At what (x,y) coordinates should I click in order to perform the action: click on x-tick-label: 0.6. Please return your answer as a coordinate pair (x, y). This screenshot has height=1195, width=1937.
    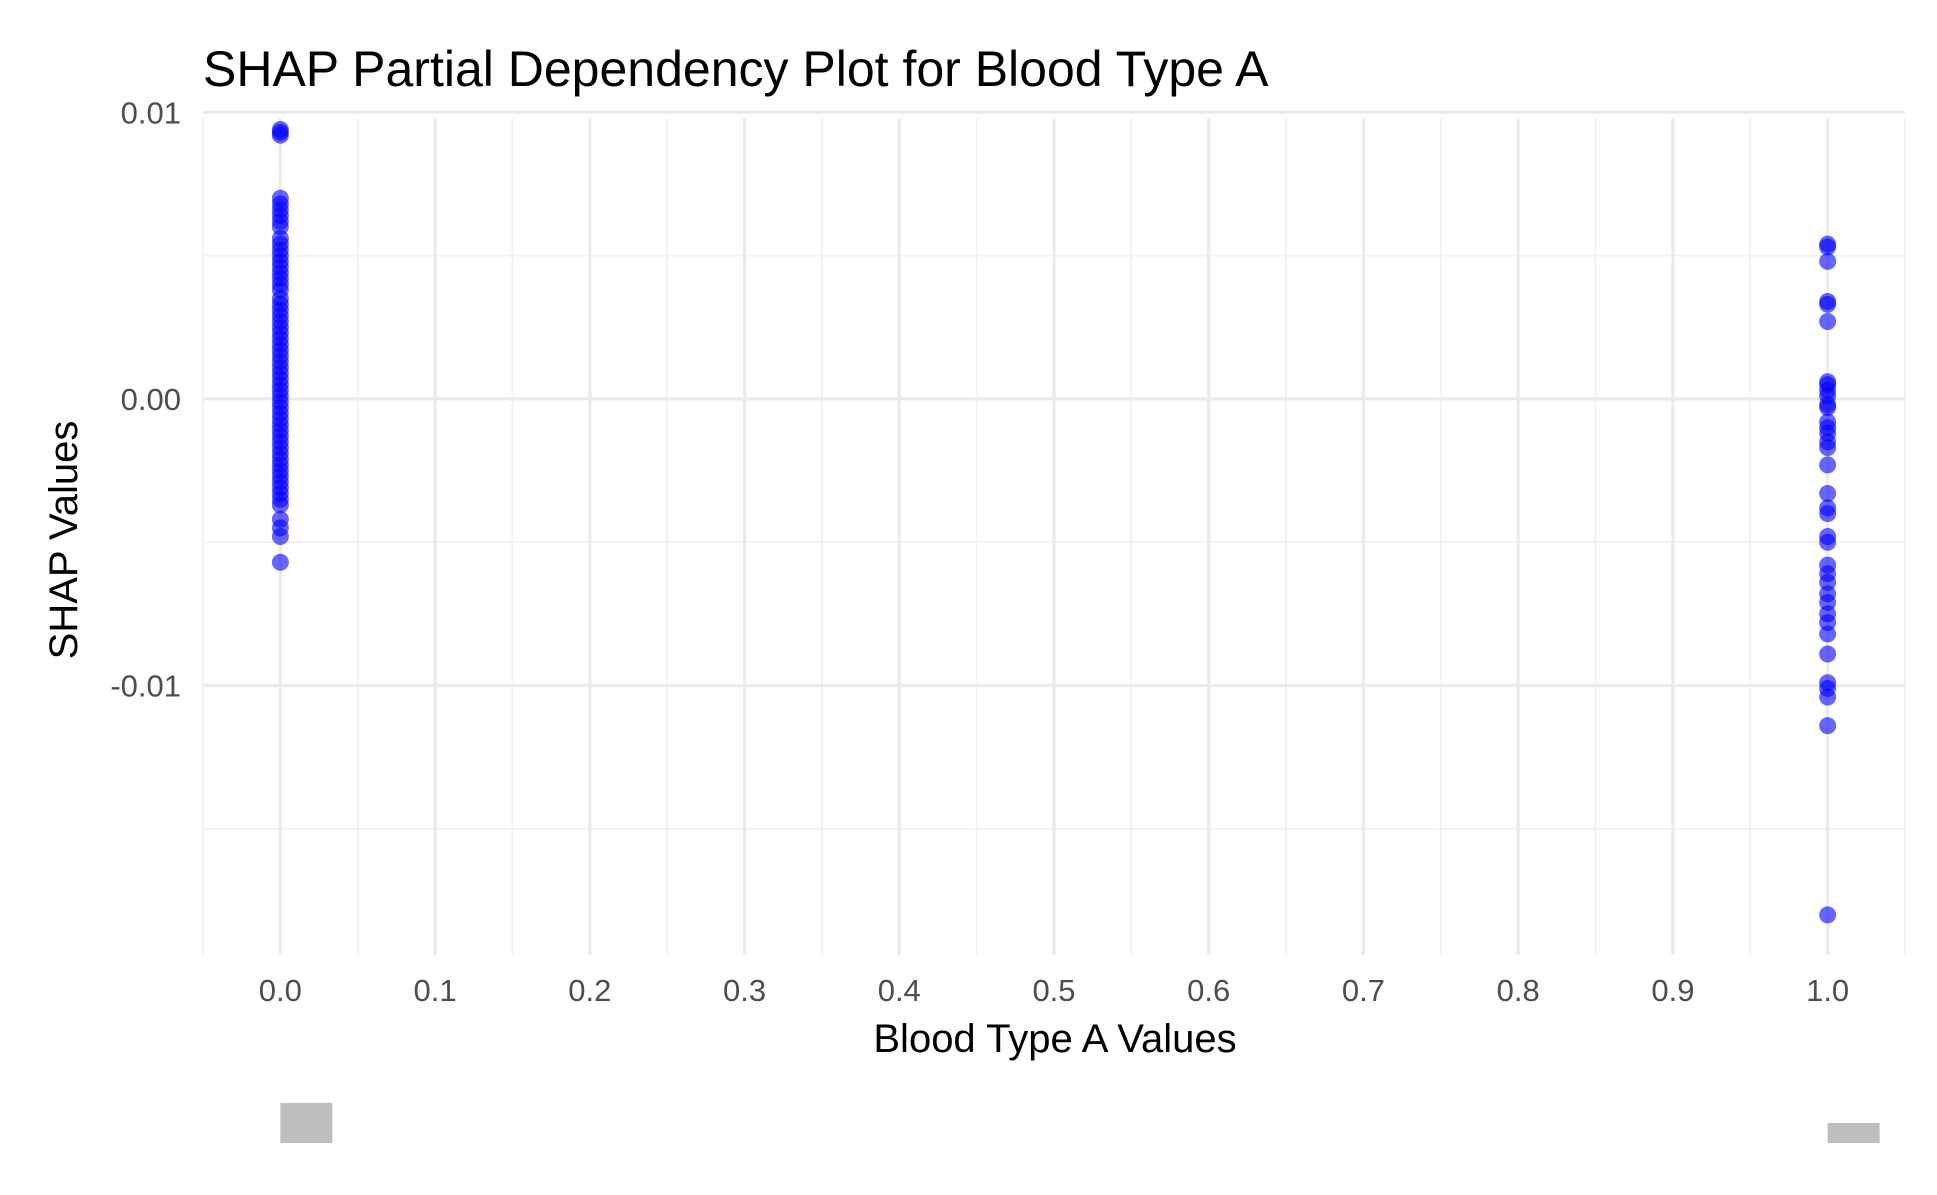
    Looking at the image, I should click on (1208, 990).